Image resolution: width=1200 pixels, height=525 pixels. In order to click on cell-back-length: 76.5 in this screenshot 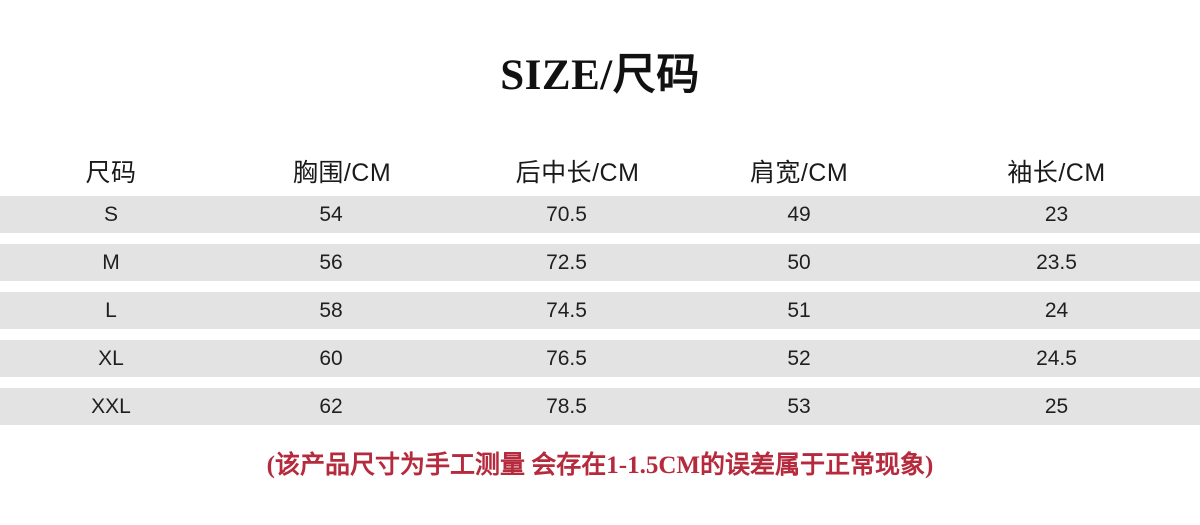, I will do `click(566, 358)`.